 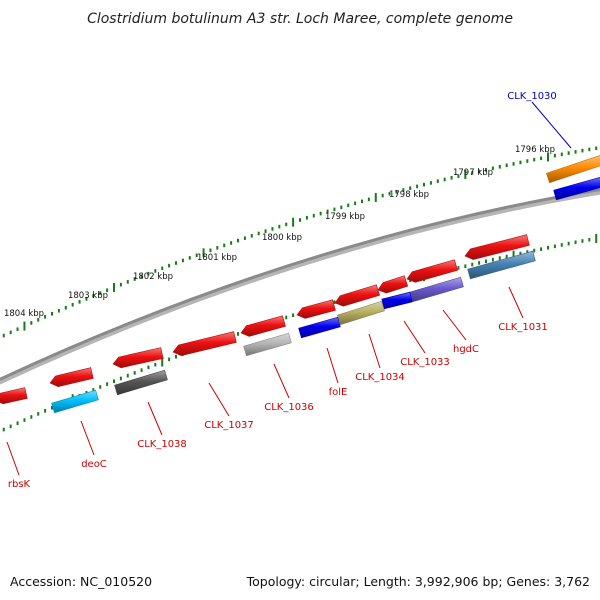 I want to click on kbp-label: 1797 kbp, so click(x=473, y=173).